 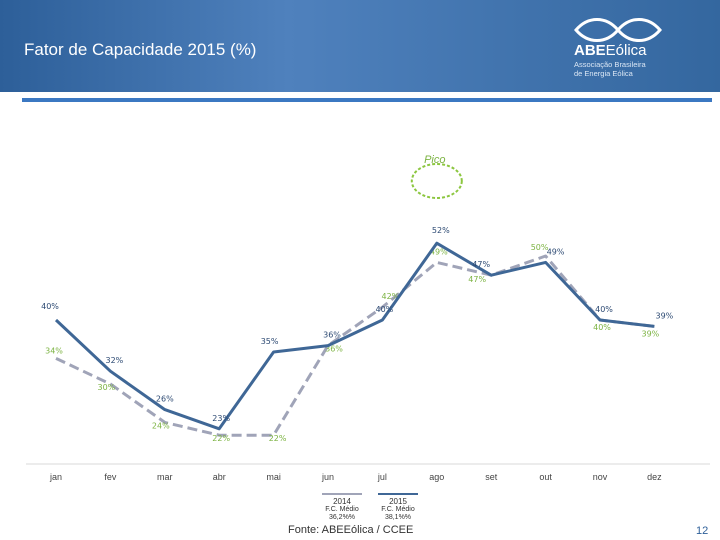 I want to click on x-tick-label-abr: abr, so click(x=219, y=477).